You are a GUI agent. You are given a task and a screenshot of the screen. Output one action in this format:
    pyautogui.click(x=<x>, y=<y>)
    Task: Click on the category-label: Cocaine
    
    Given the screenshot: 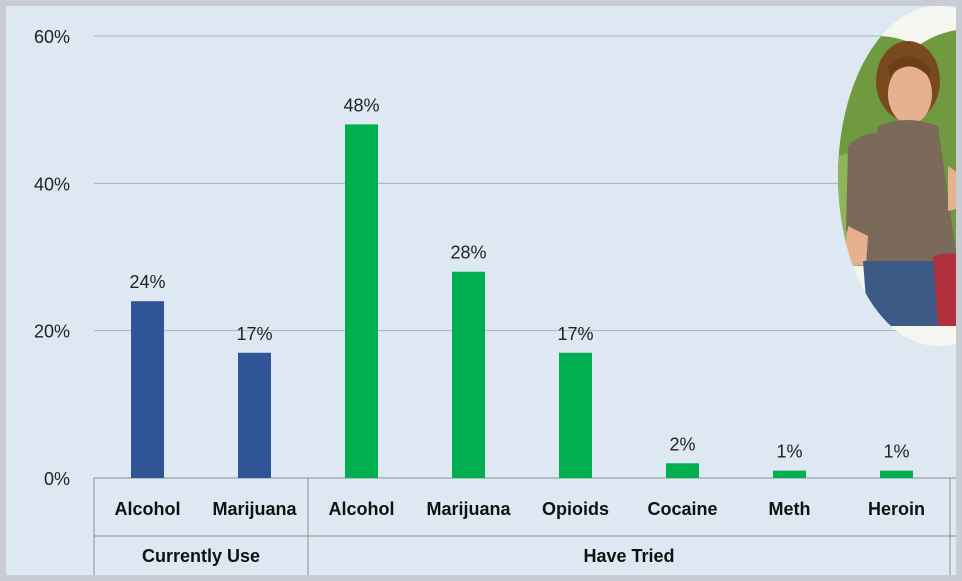 What is the action you would take?
    pyautogui.click(x=682, y=509)
    